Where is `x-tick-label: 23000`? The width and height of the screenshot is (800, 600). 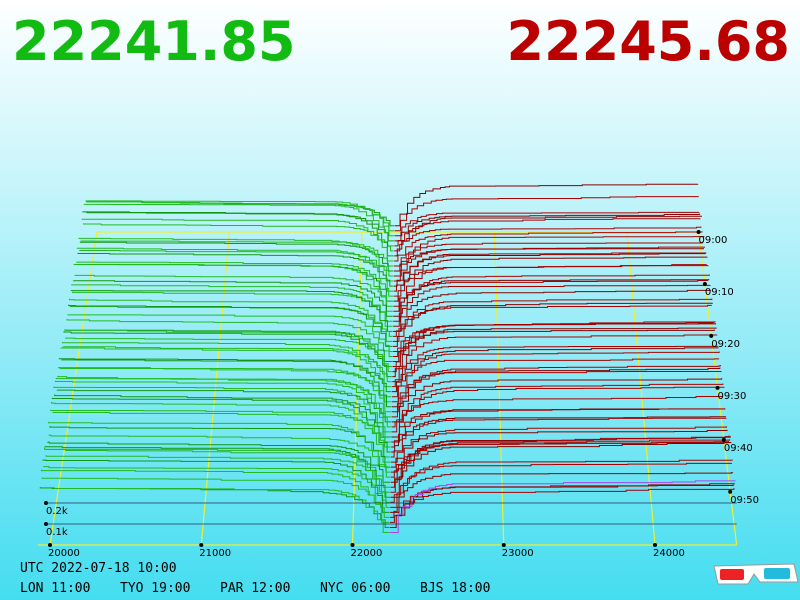 x-tick-label: 23000 is located at coordinates (518, 553).